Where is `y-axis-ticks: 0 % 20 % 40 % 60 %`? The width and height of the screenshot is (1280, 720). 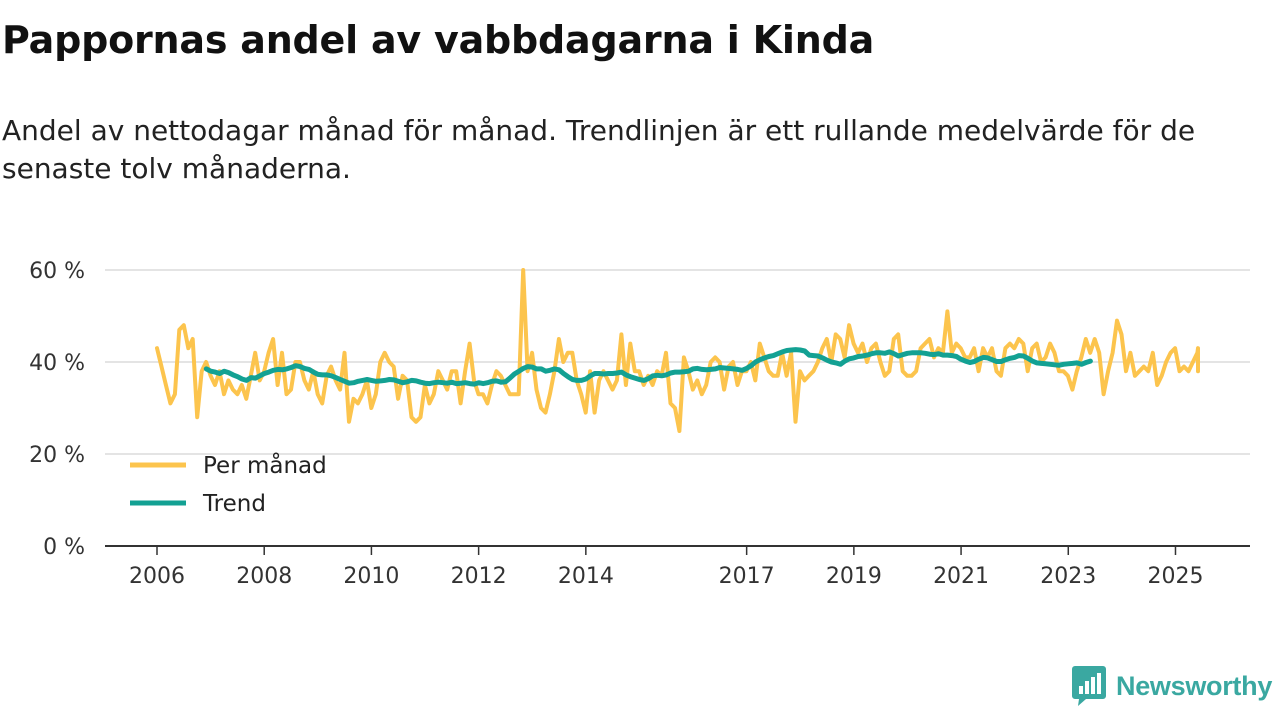 y-axis-ticks: 0 % 20 % 40 % 60 % is located at coordinates (57, 409).